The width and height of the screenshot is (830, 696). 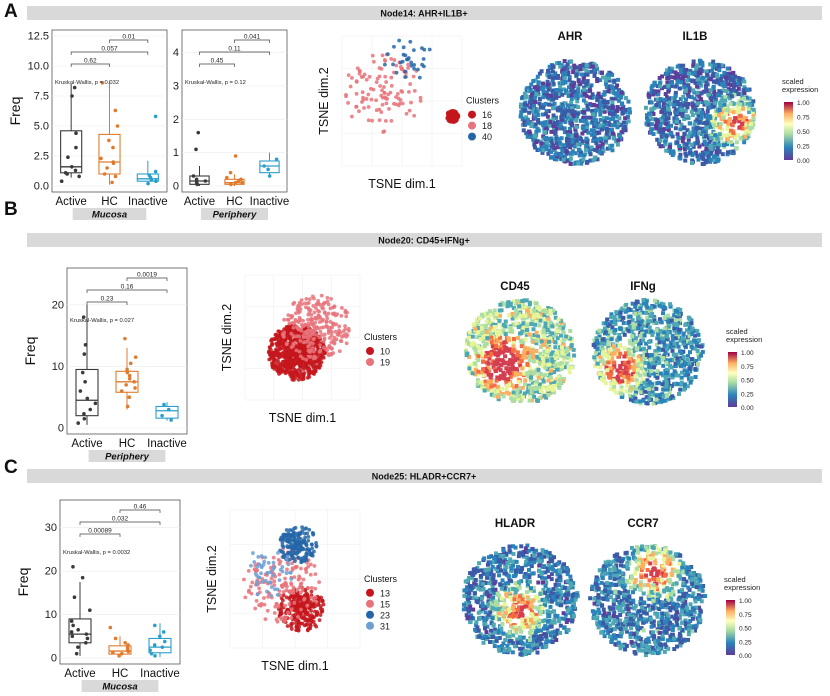 I want to click on y-tick-label: 0, so click(x=54, y=659).